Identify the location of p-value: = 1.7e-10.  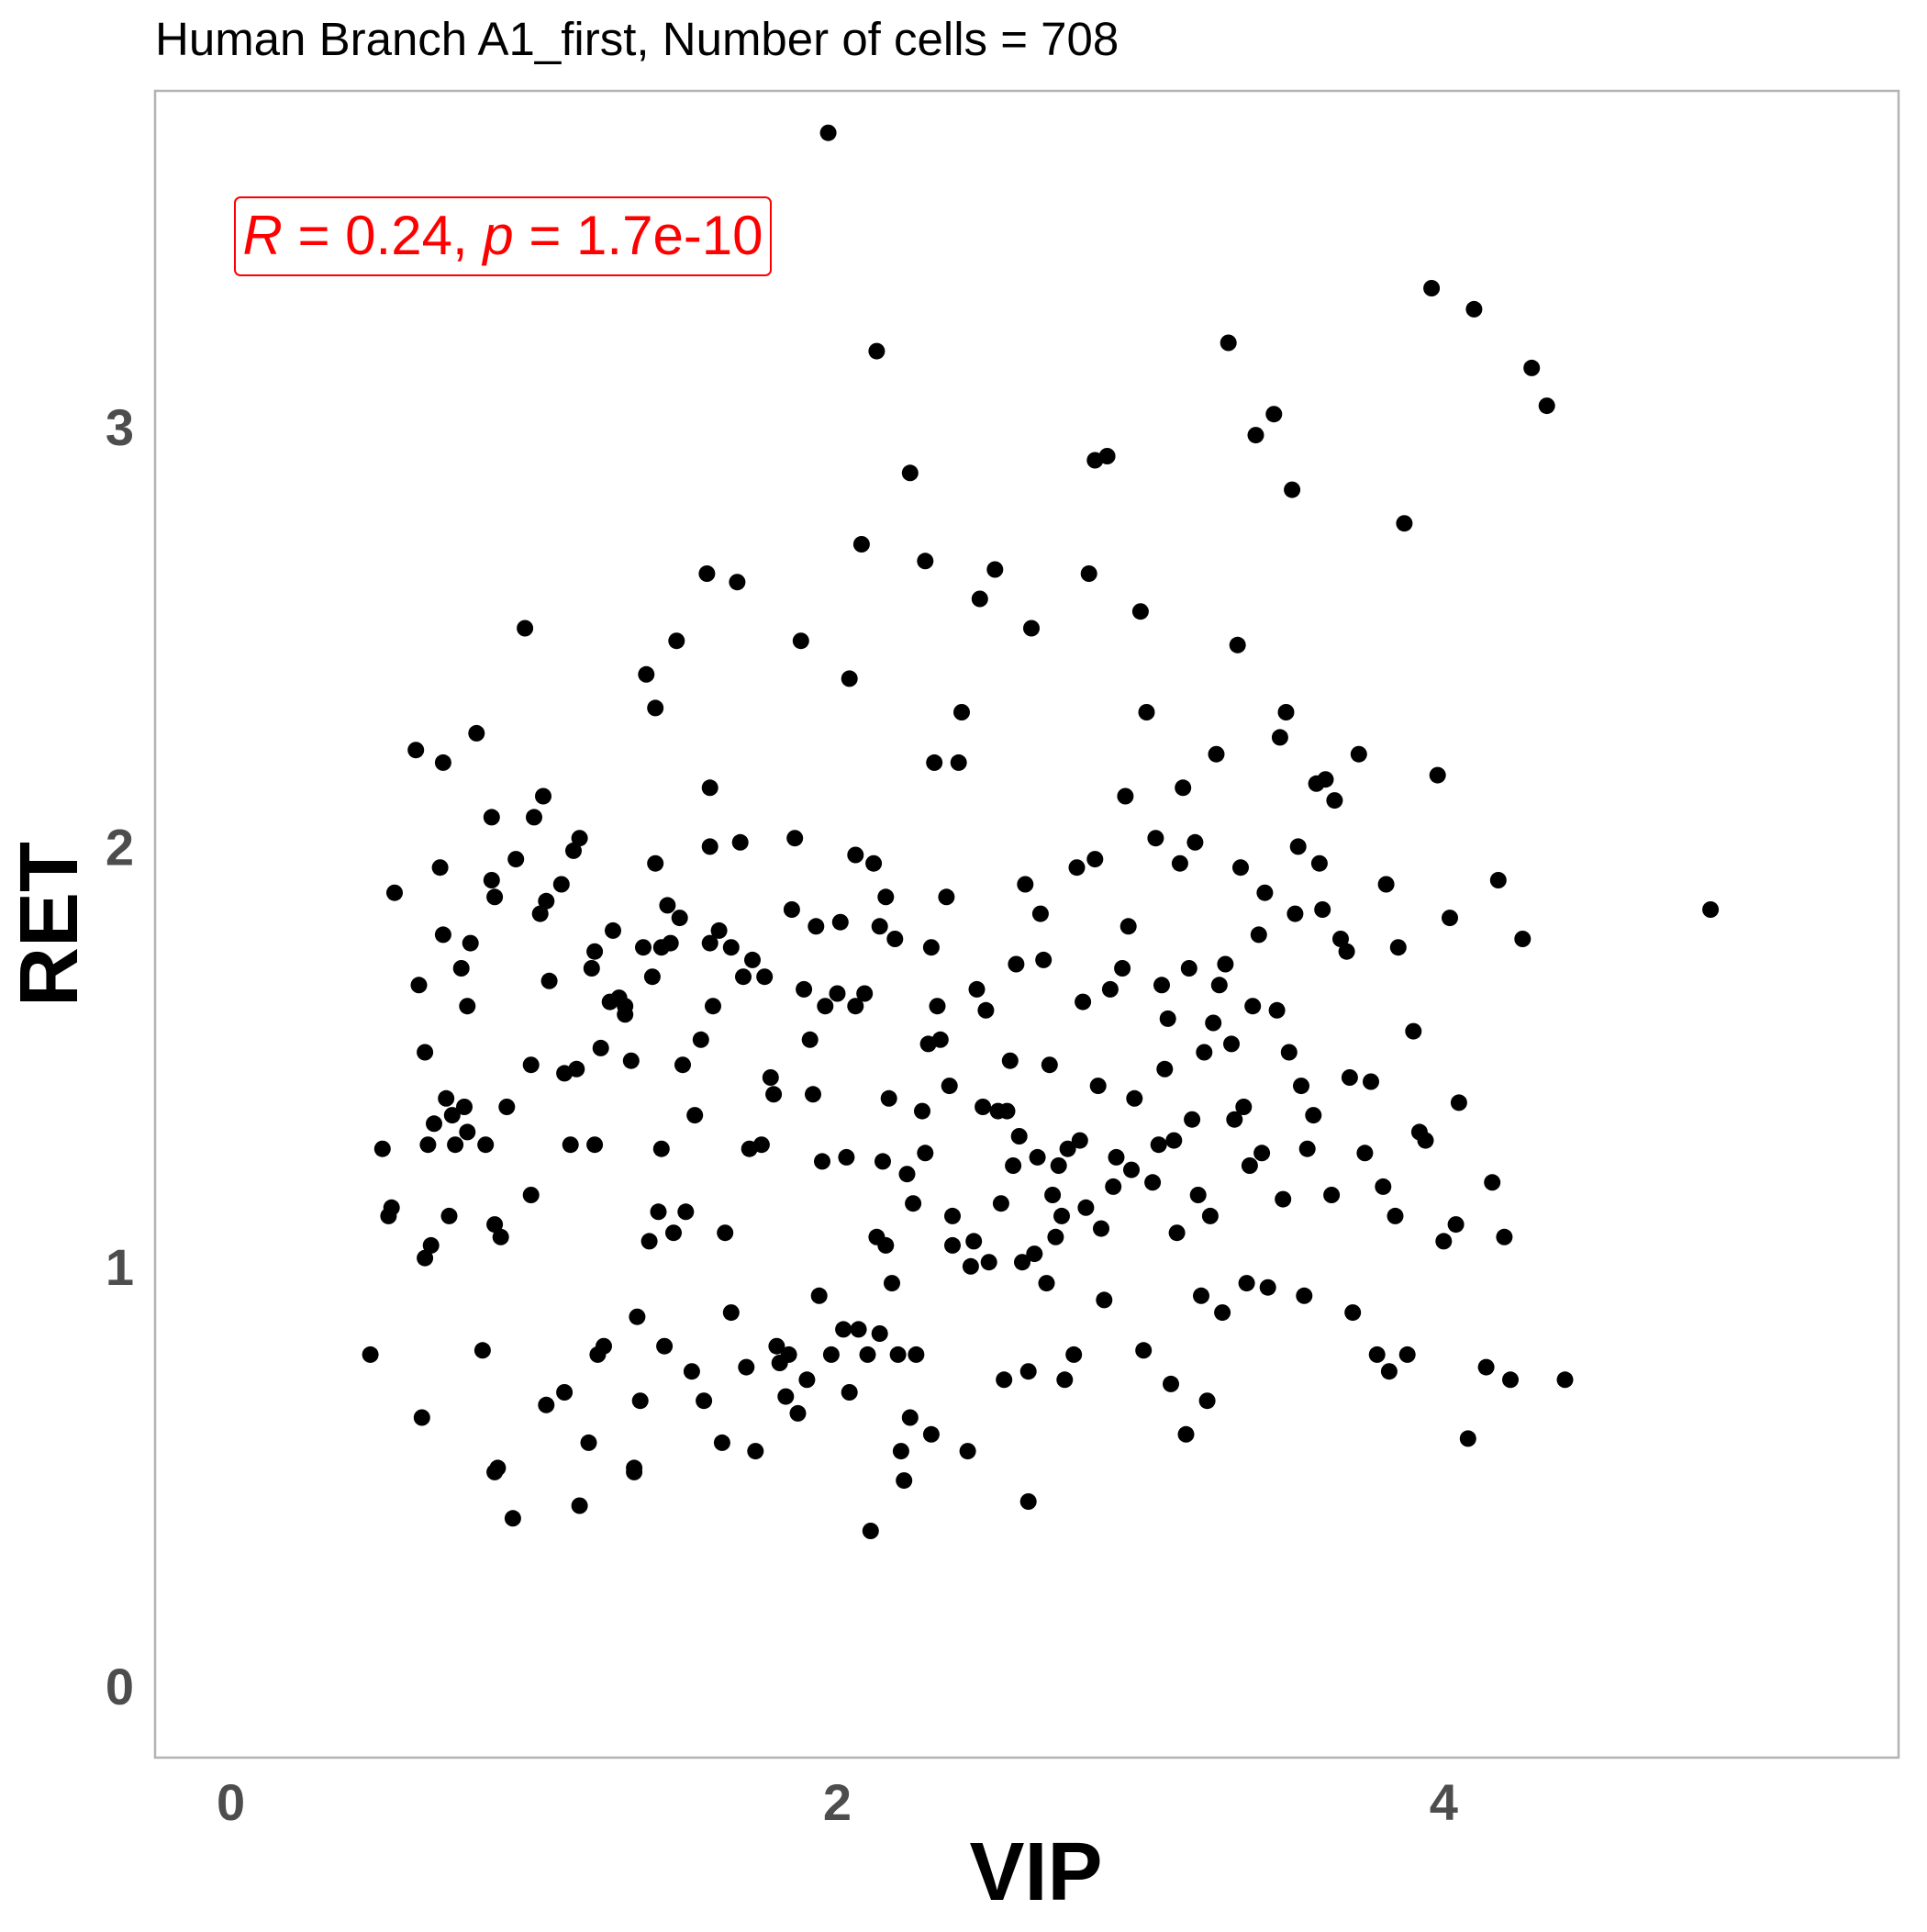
(638, 235).